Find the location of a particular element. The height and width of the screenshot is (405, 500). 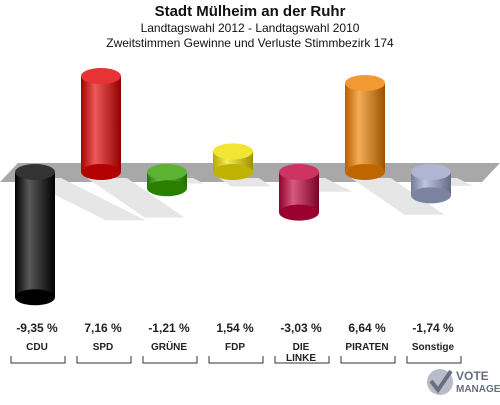

vote-manager-logo: VOTE MANAGER is located at coordinates (462, 382).